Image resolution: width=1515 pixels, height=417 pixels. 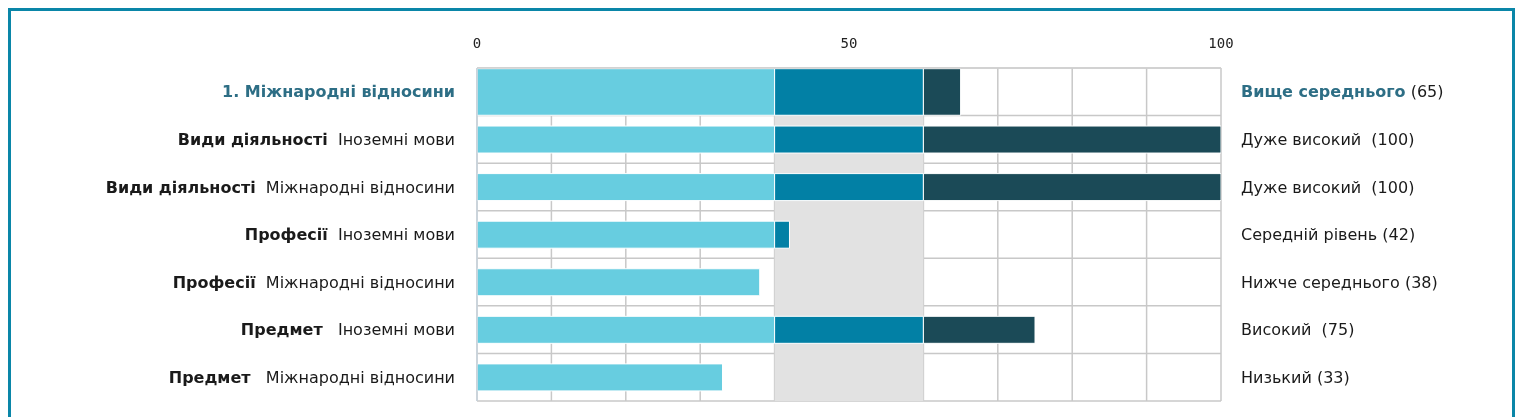 I want to click on y-tick-label: Предмет Міжнародні відносини, so click(x=311, y=377).